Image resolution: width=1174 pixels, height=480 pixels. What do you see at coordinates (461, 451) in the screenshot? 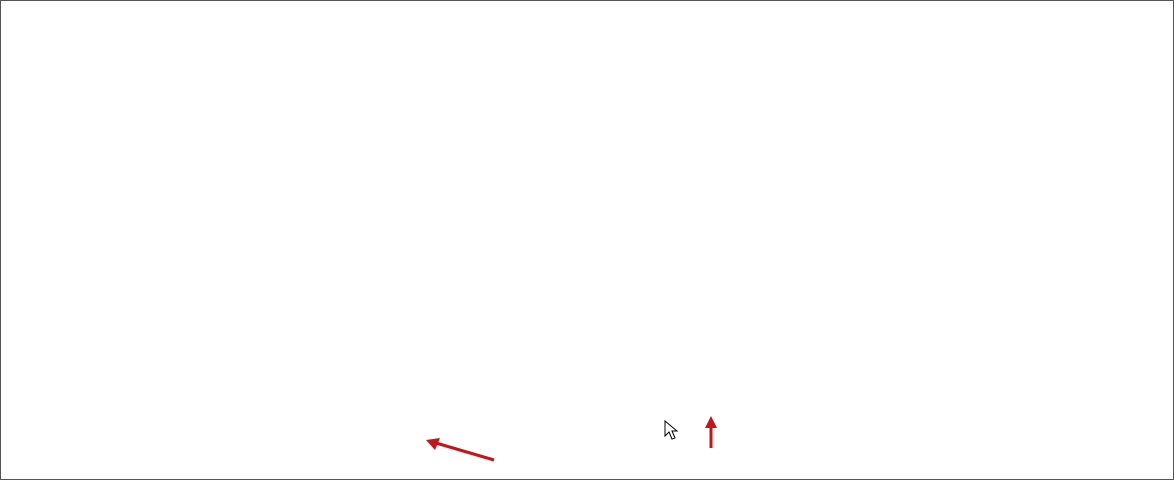
I see `annotation-arrow-channels` at bounding box center [461, 451].